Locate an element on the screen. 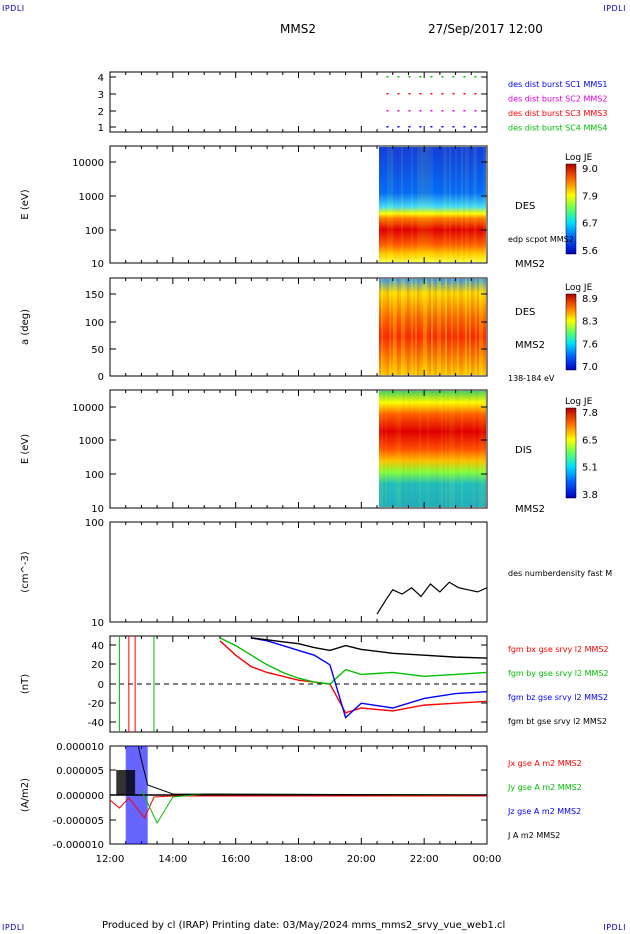 This screenshot has width=630, height=934. spacecraft-title: MMS2 is located at coordinates (298, 29).